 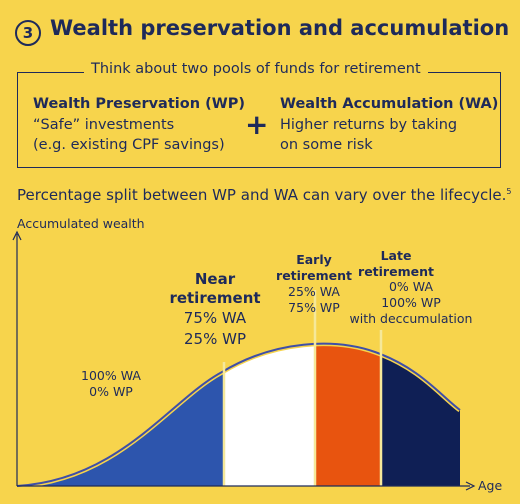 I want to click on plus-icon: +, so click(x=257, y=124).